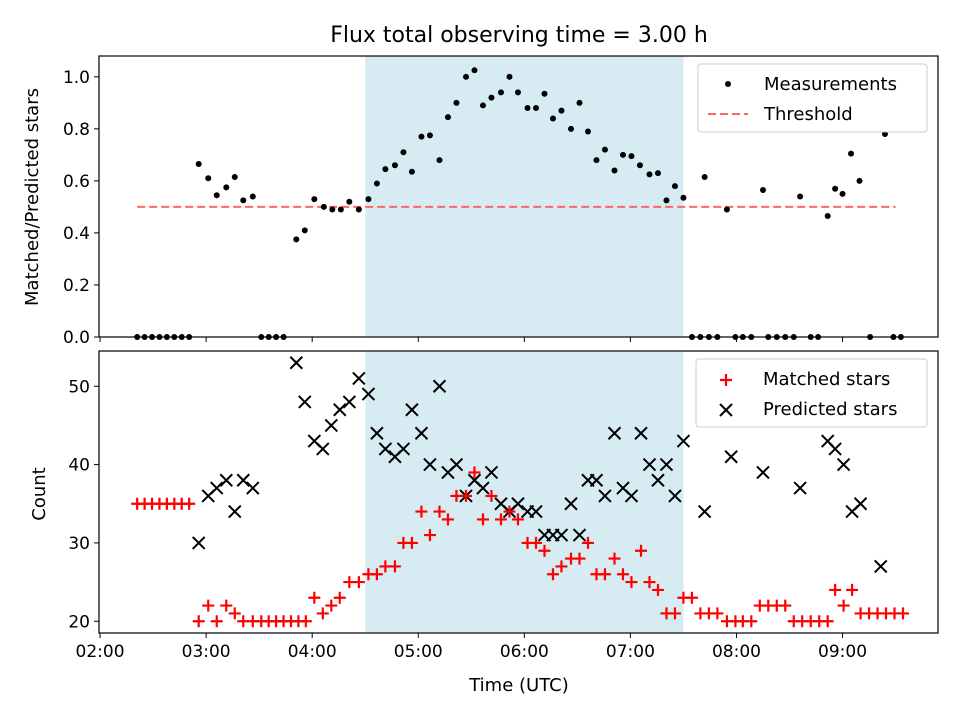 This screenshot has width=960, height=720. What do you see at coordinates (812, 98) in the screenshot?
I see `top-legend-box` at bounding box center [812, 98].